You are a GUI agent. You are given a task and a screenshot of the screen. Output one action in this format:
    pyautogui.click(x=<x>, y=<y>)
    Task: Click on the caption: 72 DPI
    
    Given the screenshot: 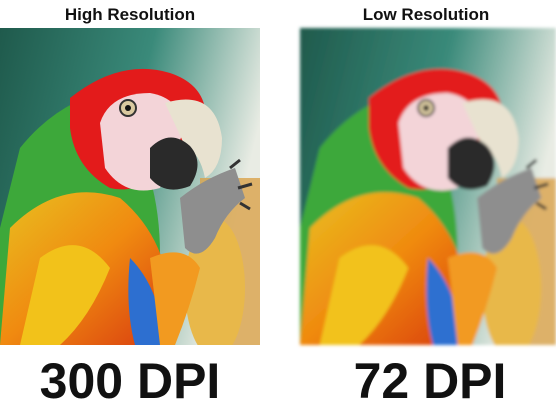 What is the action you would take?
    pyautogui.click(x=430, y=380)
    